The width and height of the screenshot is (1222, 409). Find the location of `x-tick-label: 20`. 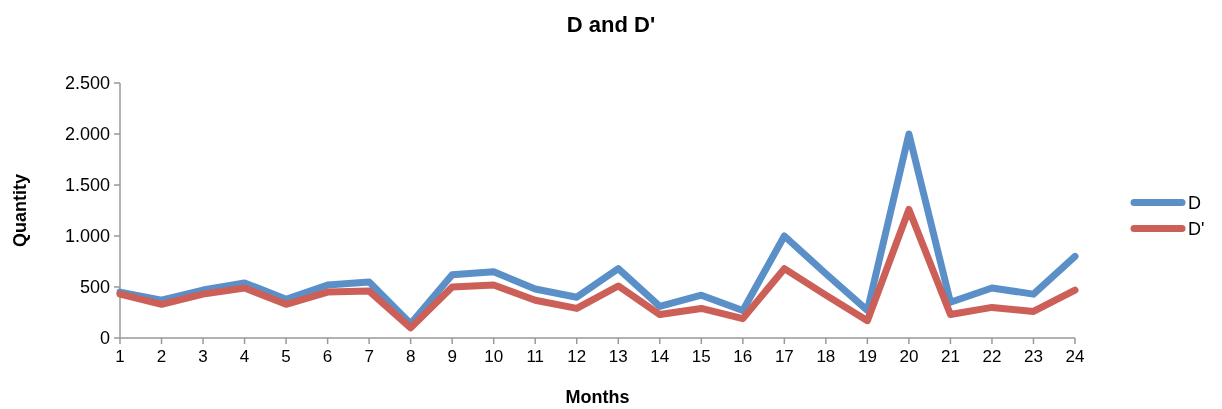

x-tick-label: 20 is located at coordinates (909, 356).